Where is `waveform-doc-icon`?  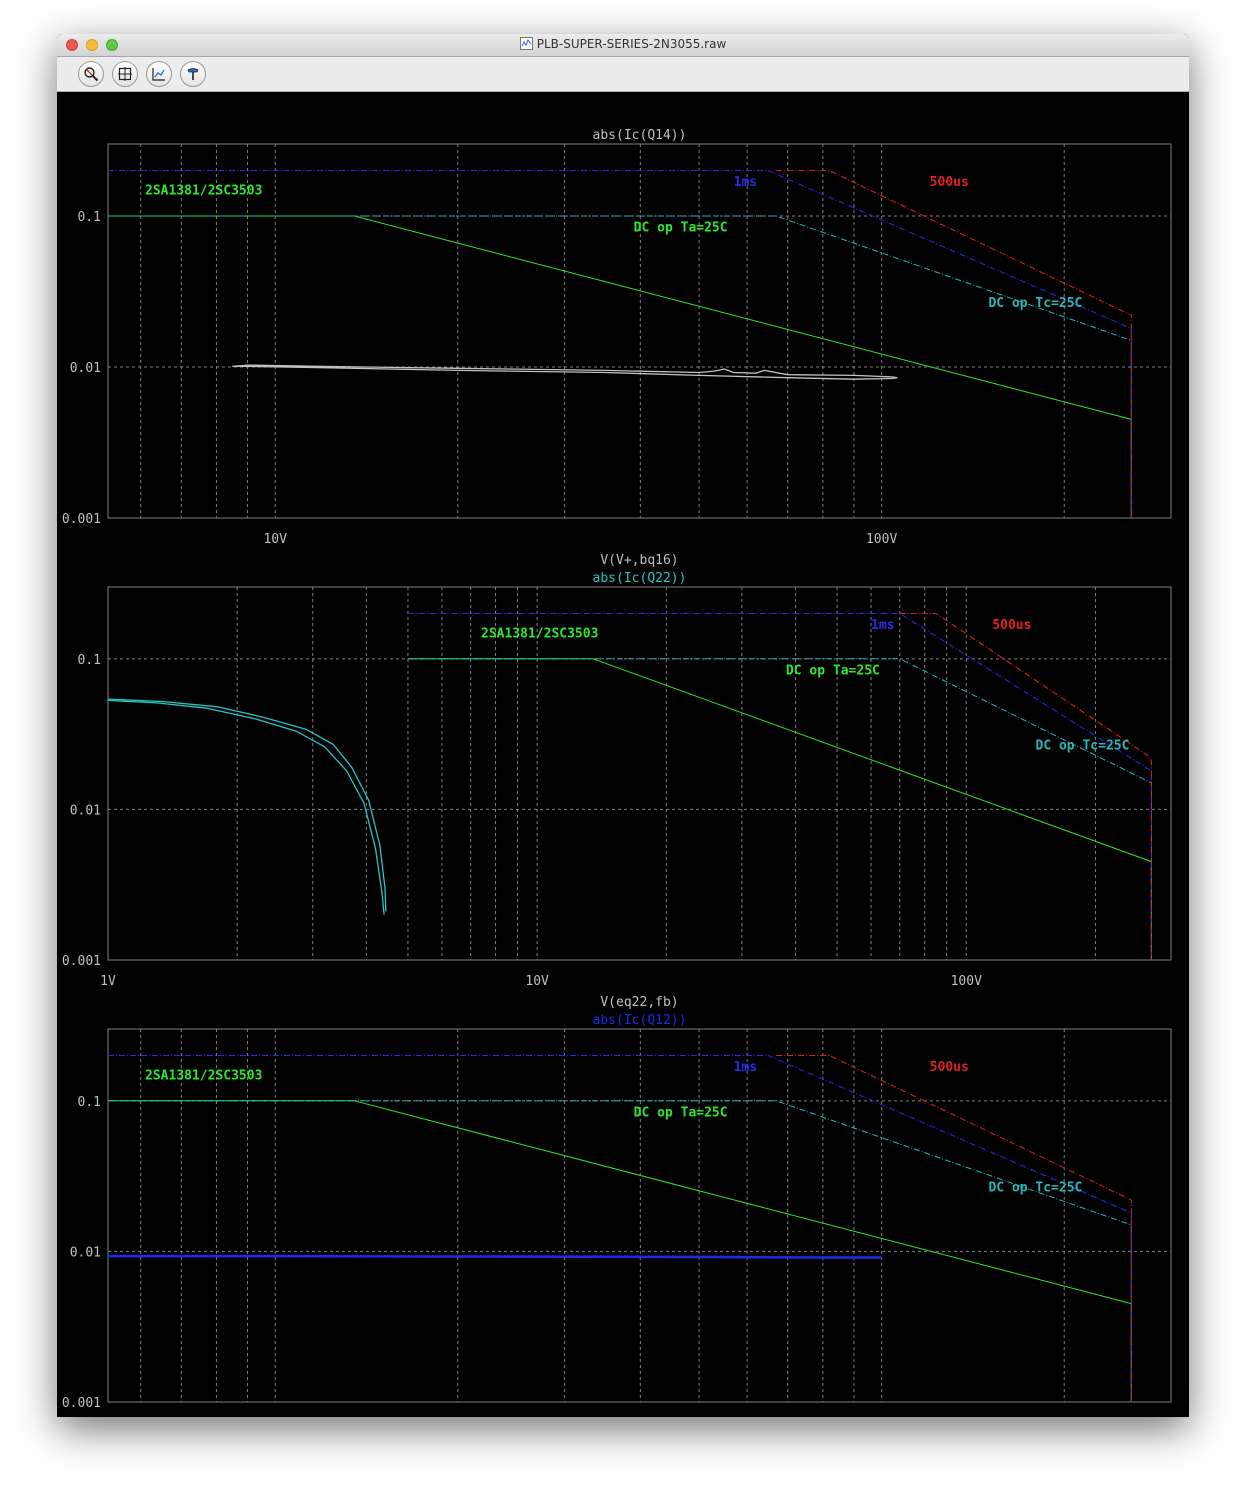
waveform-doc-icon is located at coordinates (526, 43).